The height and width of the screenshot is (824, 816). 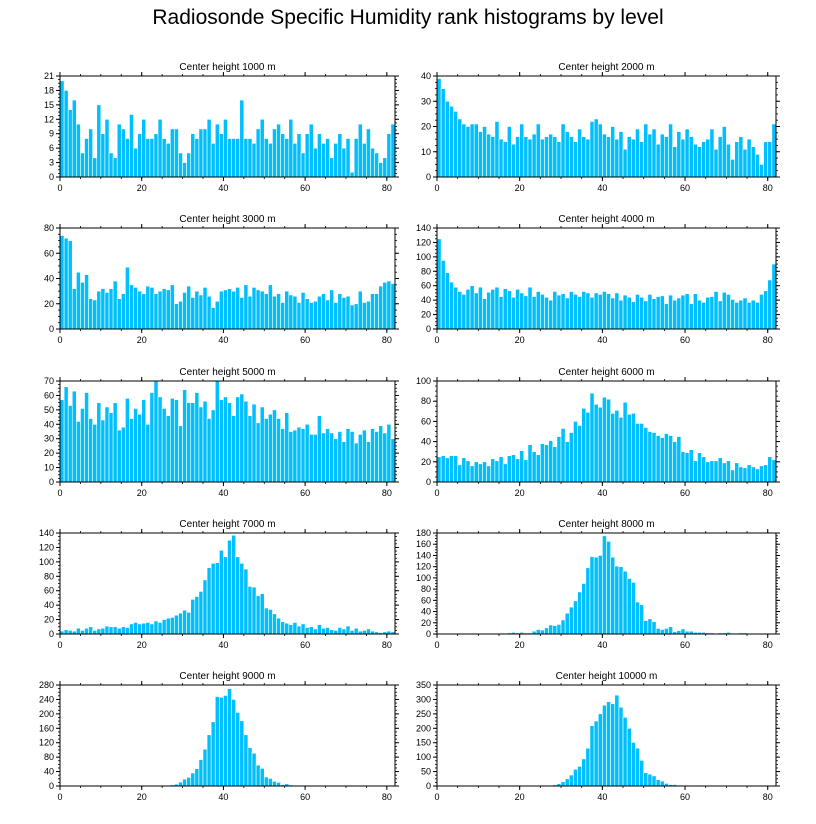 What do you see at coordinates (49, 424) in the screenshot?
I see `y-tick-label: 40` at bounding box center [49, 424].